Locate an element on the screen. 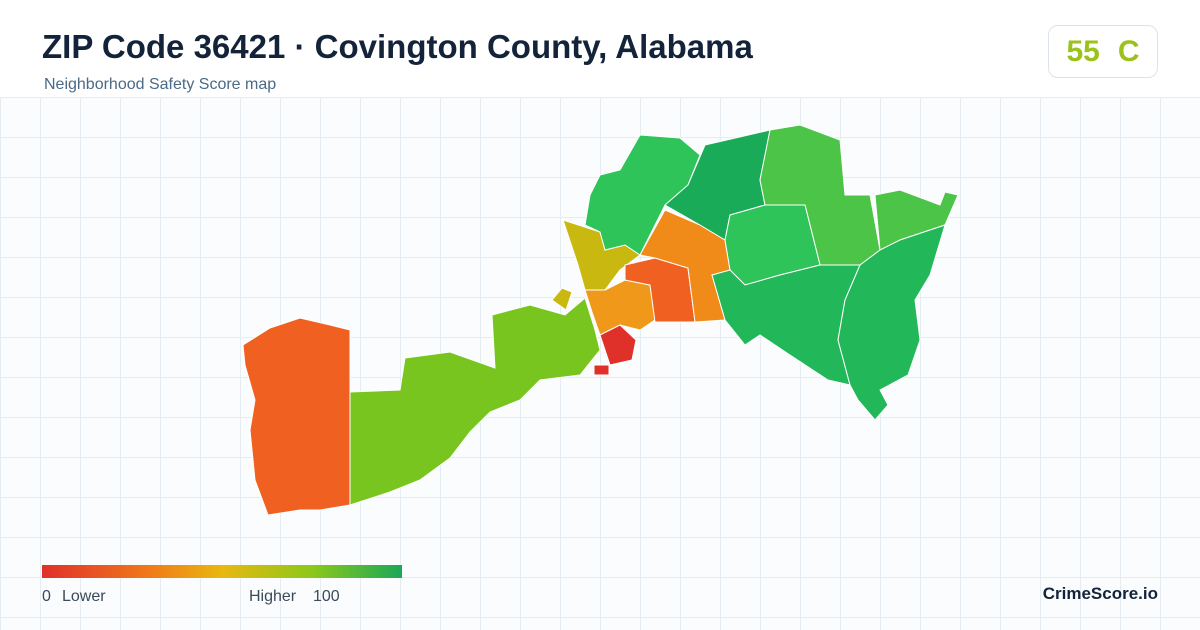 Image resolution: width=1200 pixels, height=630 pixels. legend-min-label: Lower is located at coordinates (84, 596).